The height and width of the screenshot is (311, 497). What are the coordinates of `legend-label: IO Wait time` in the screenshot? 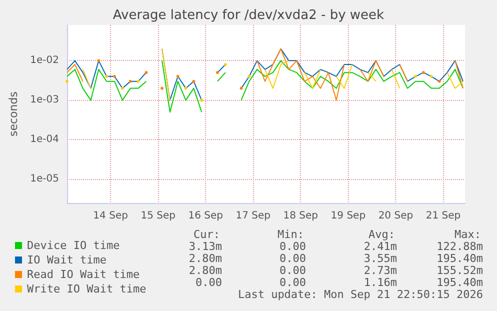 It's located at (66, 260).